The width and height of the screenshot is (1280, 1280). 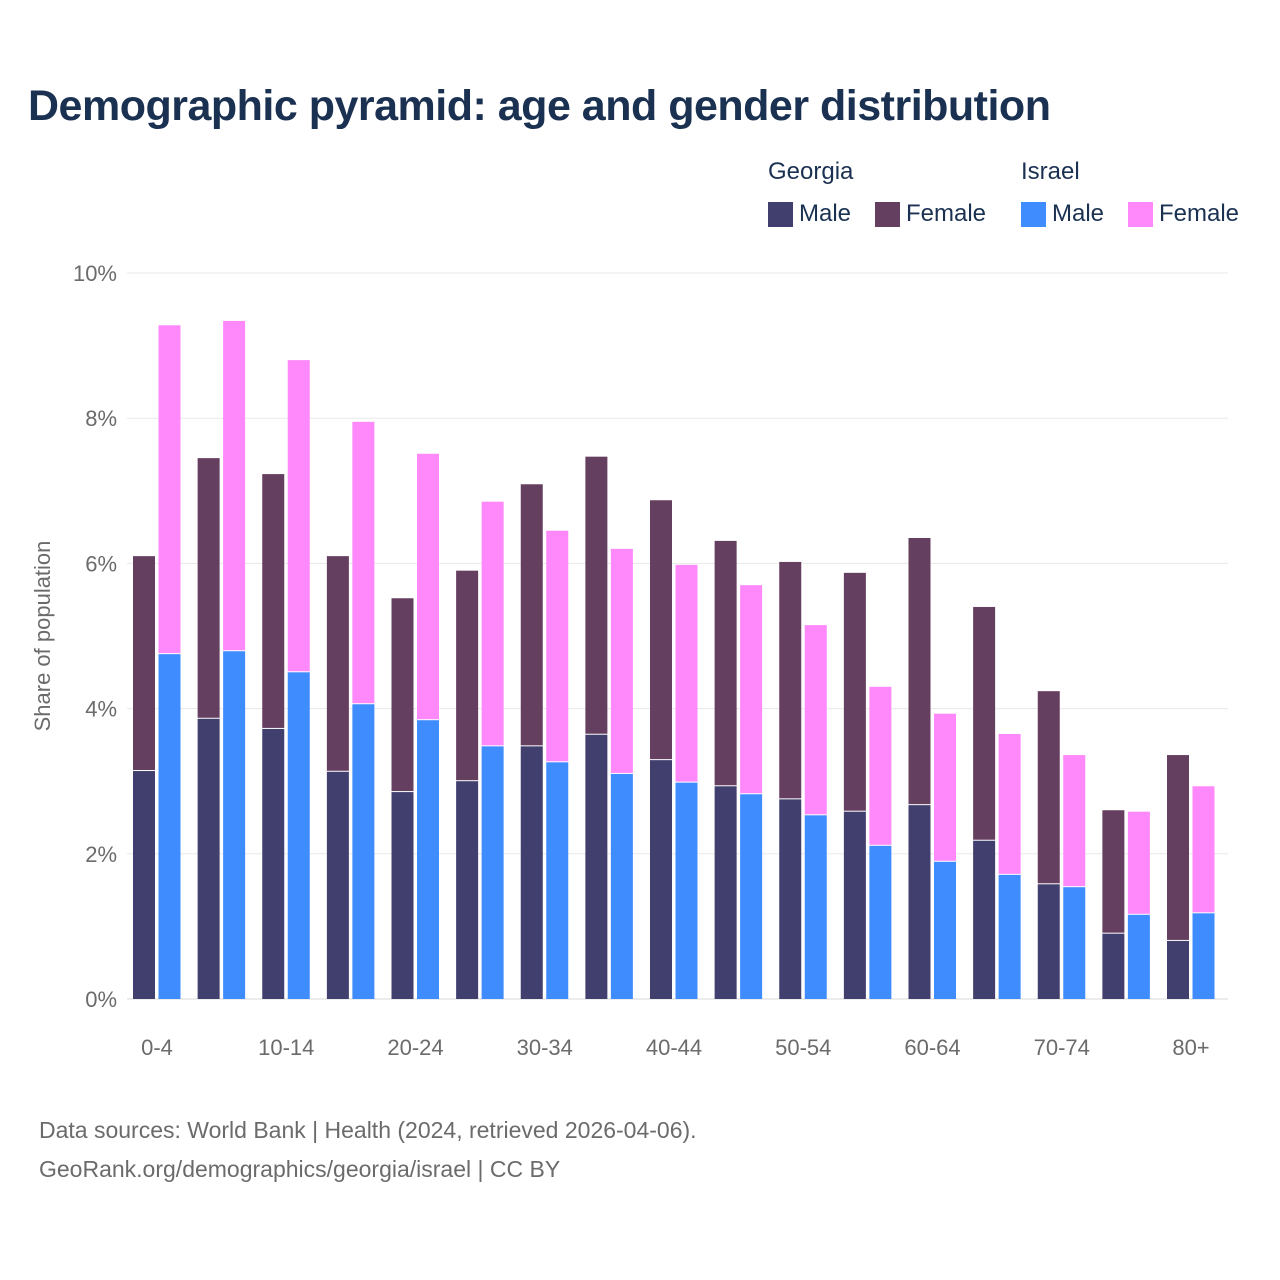 What do you see at coordinates (157, 1047) in the screenshot?
I see `x-tick-label: 0-4` at bounding box center [157, 1047].